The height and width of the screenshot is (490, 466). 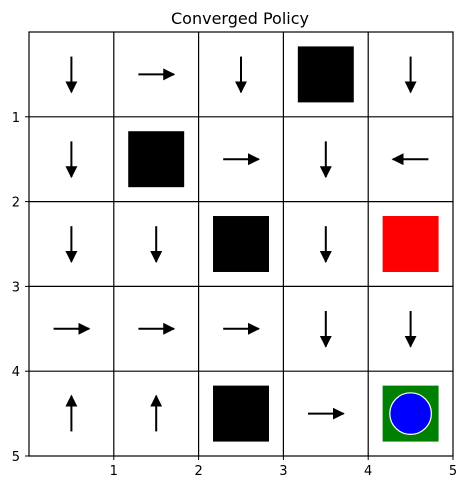 I want to click on x-tick-label: 1, so click(x=114, y=471).